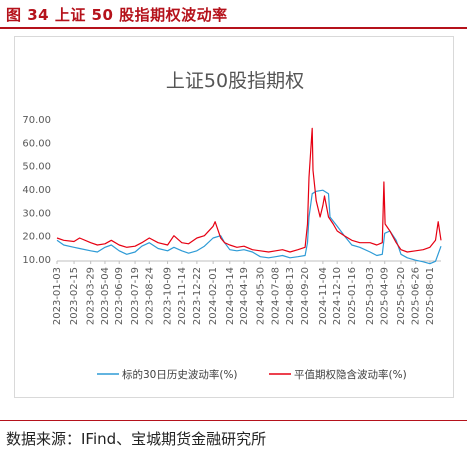 This screenshot has height=457, width=467. I want to click on x-tick-label: 2024-11-04, so click(323, 296).